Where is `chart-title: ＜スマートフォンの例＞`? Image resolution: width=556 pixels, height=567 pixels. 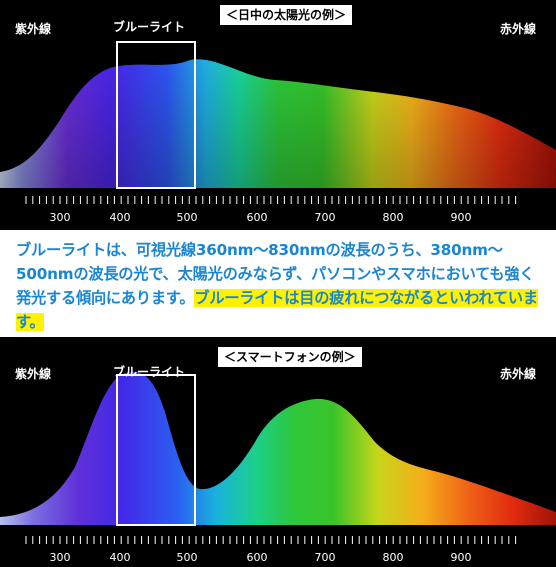 chart-title: ＜スマートフォンの例＞ is located at coordinates (290, 357).